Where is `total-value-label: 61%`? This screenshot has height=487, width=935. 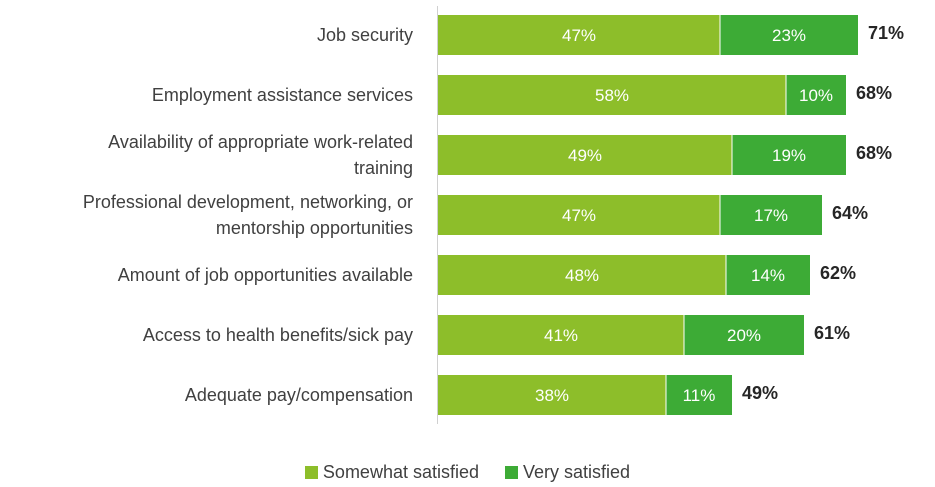 total-value-label: 61% is located at coordinates (832, 333).